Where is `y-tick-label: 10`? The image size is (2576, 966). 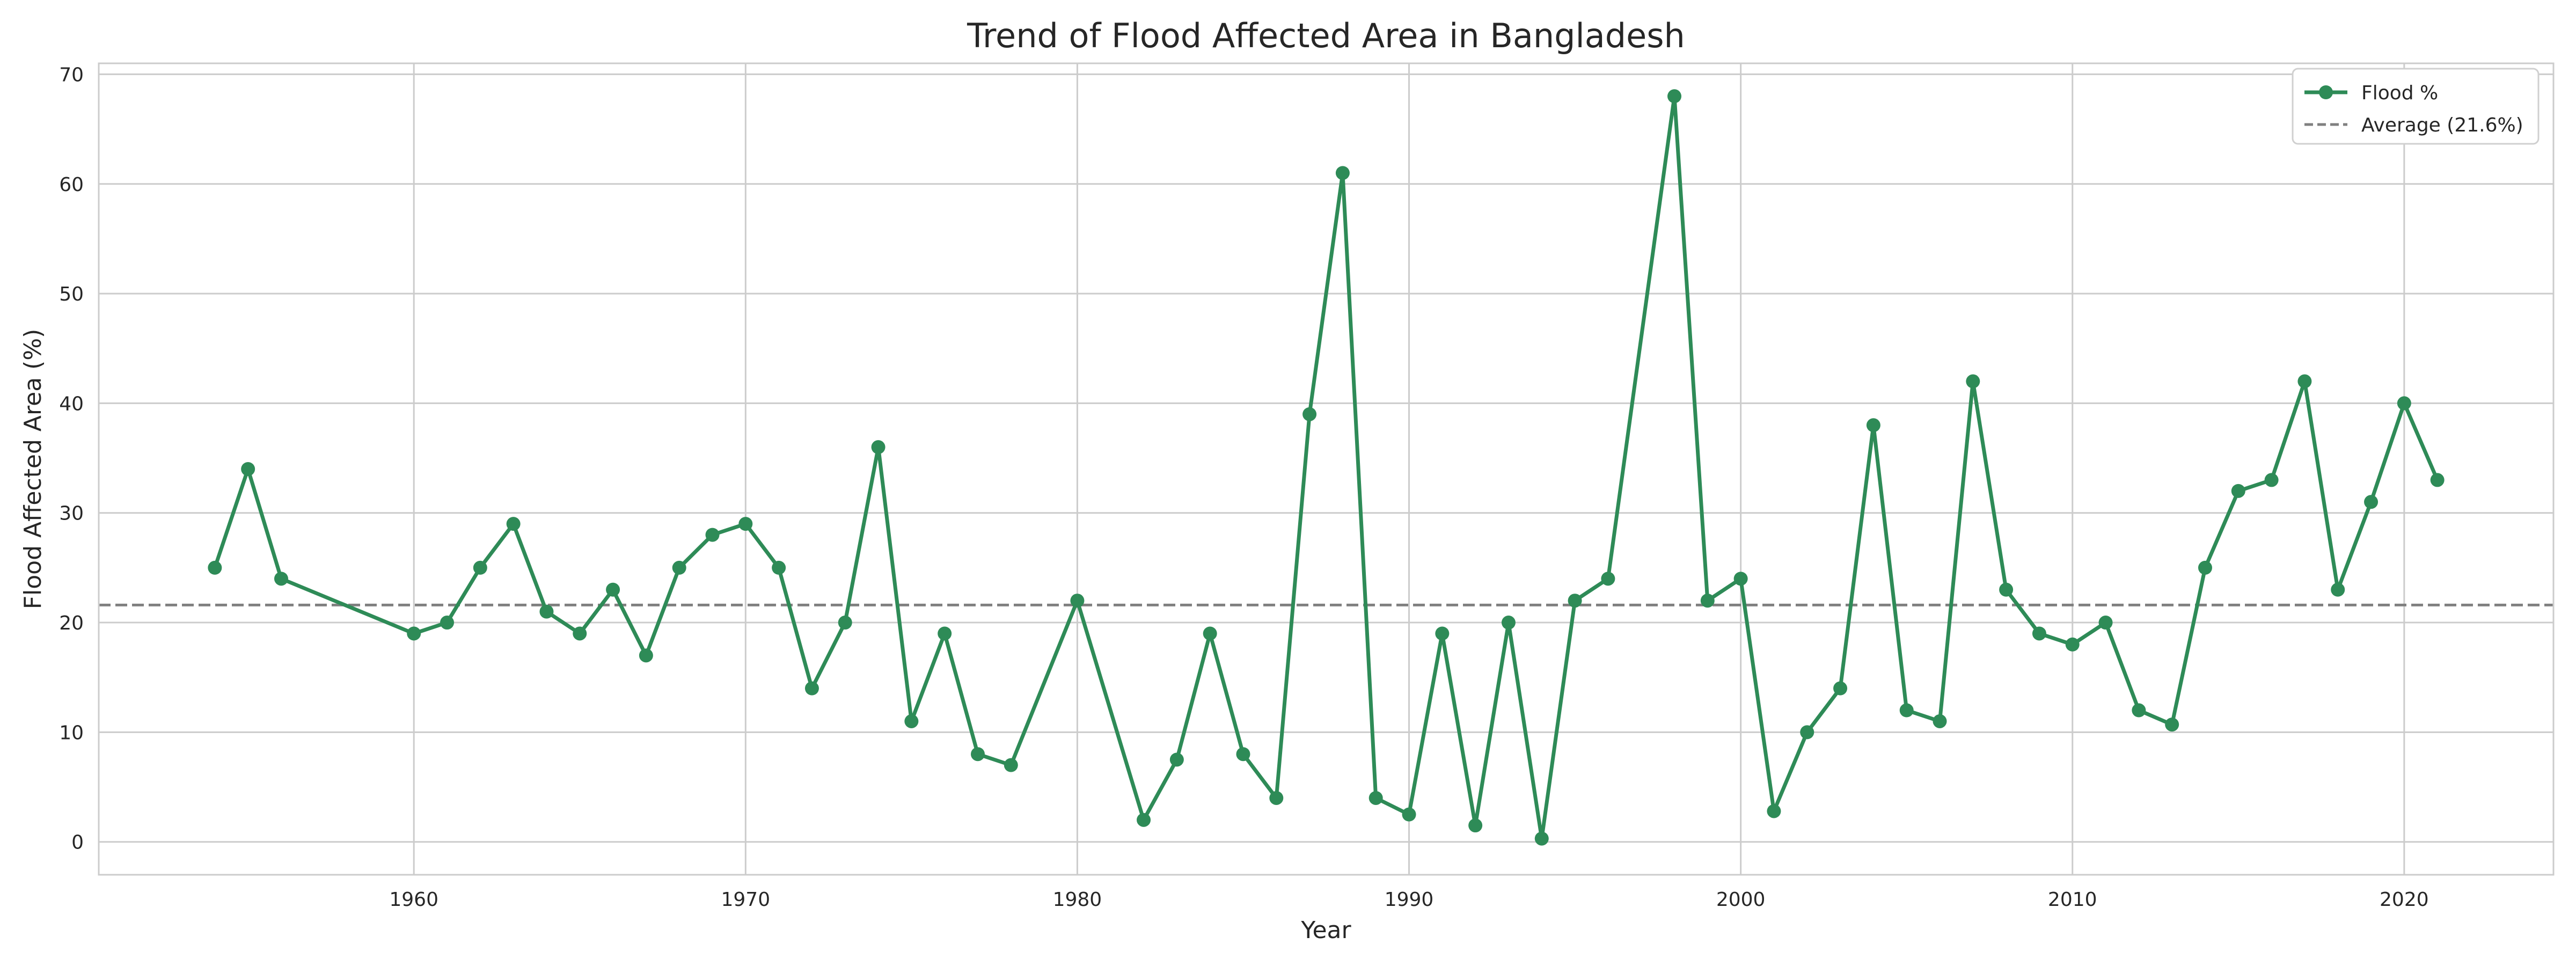 y-tick-label: 10 is located at coordinates (71, 733).